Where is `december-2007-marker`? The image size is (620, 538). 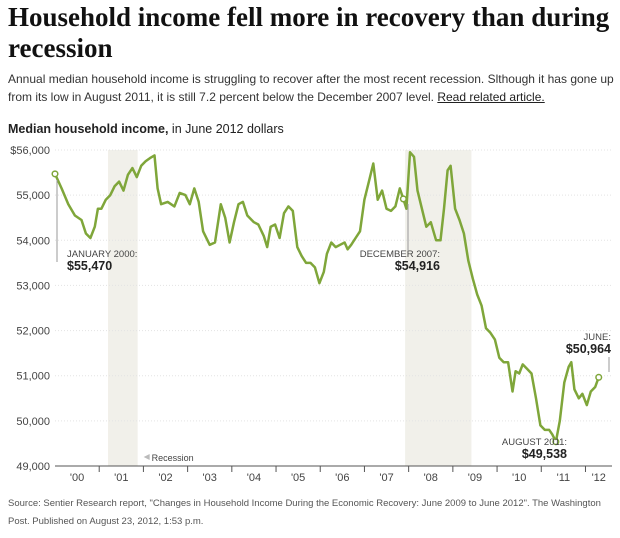
december-2007-marker is located at coordinates (403, 199).